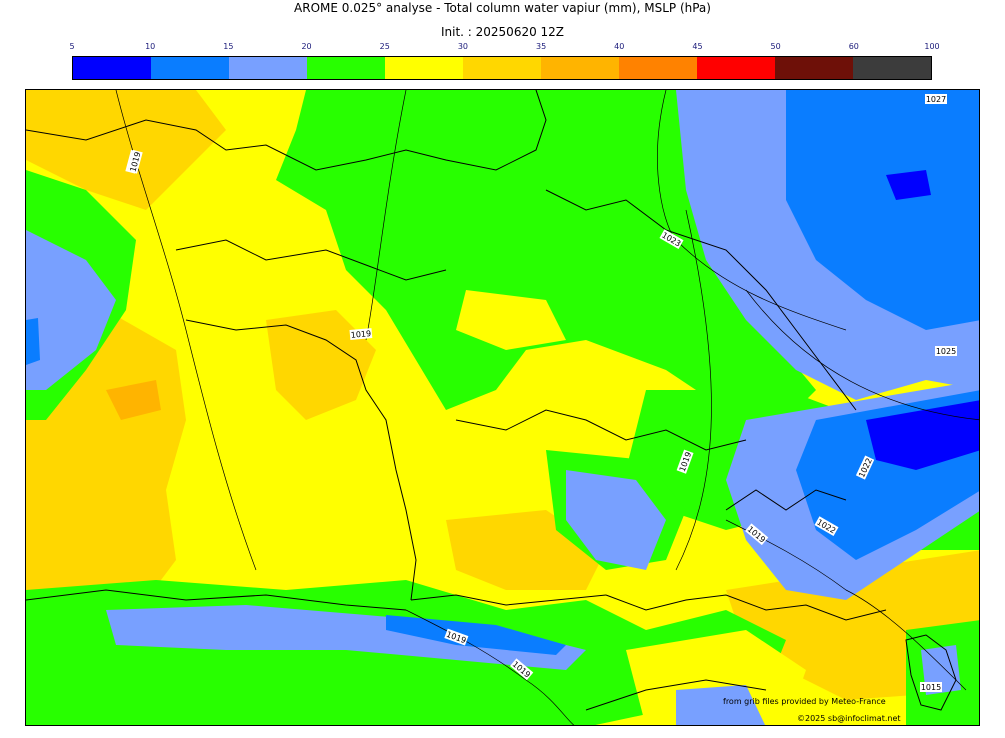  I want to click on isobar-label: 1025, so click(946, 351).